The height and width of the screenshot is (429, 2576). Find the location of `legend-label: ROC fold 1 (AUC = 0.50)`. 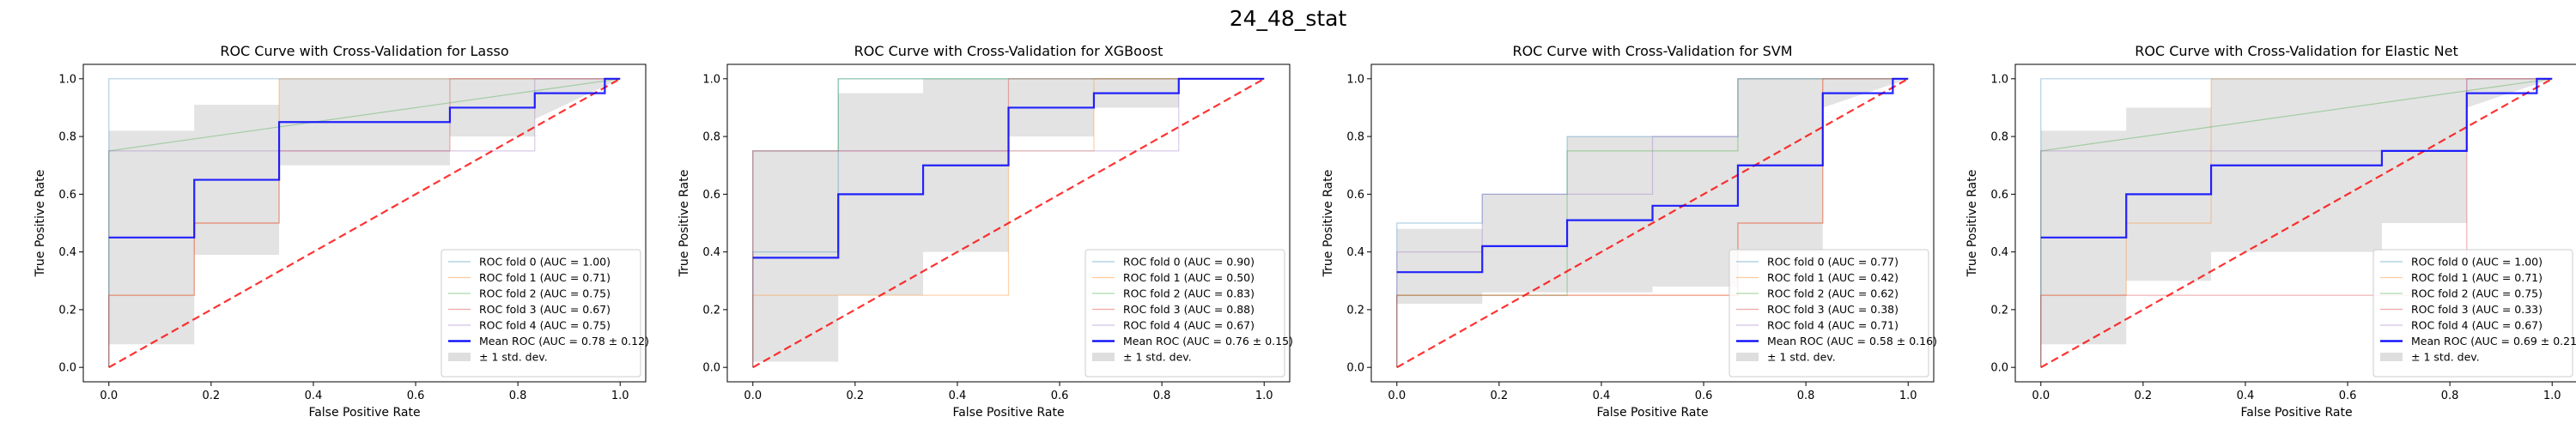

legend-label: ROC fold 1 (AUC = 0.50) is located at coordinates (1189, 277).